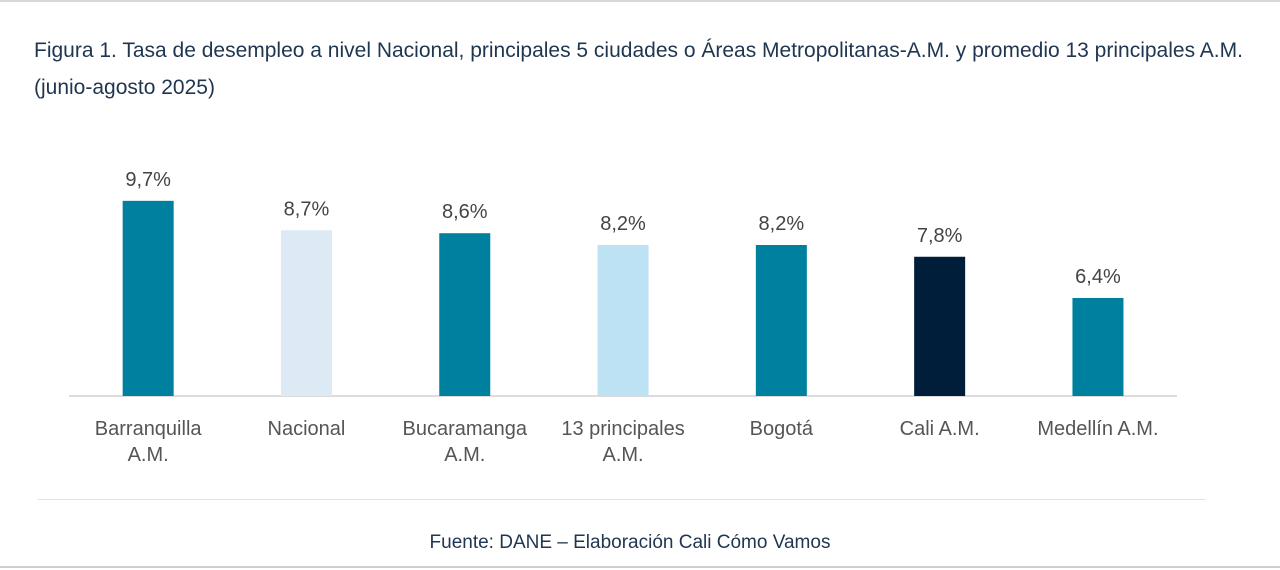 The image size is (1280, 570). What do you see at coordinates (464, 429) in the screenshot?
I see `category-label: Bucaramanga` at bounding box center [464, 429].